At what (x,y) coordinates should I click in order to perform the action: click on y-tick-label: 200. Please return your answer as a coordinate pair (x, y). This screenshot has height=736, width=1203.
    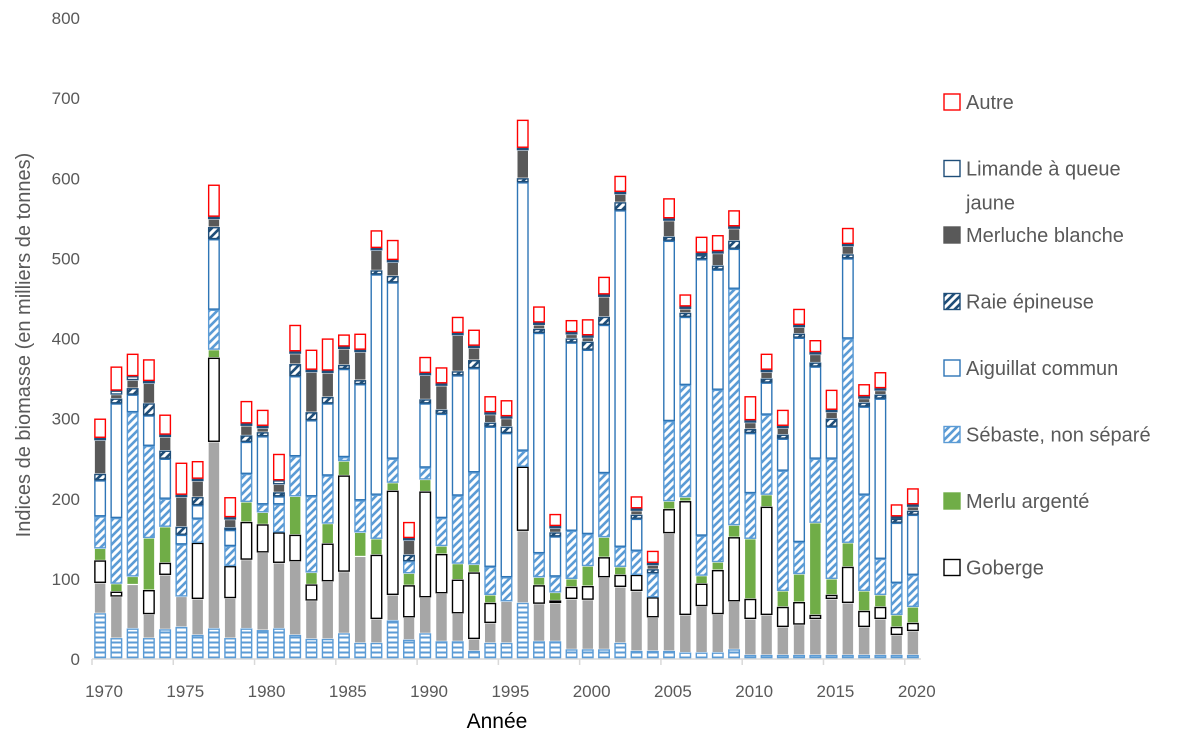
    Looking at the image, I should click on (66, 499).